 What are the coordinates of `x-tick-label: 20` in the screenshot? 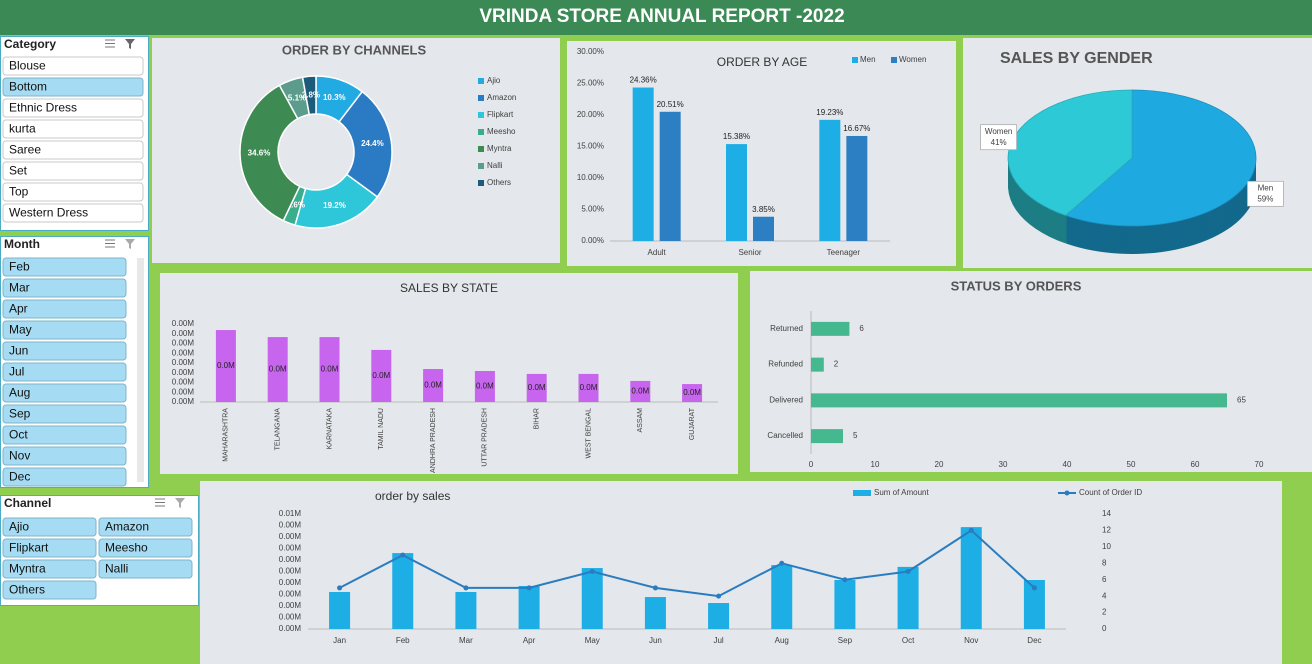 It's located at (939, 464).